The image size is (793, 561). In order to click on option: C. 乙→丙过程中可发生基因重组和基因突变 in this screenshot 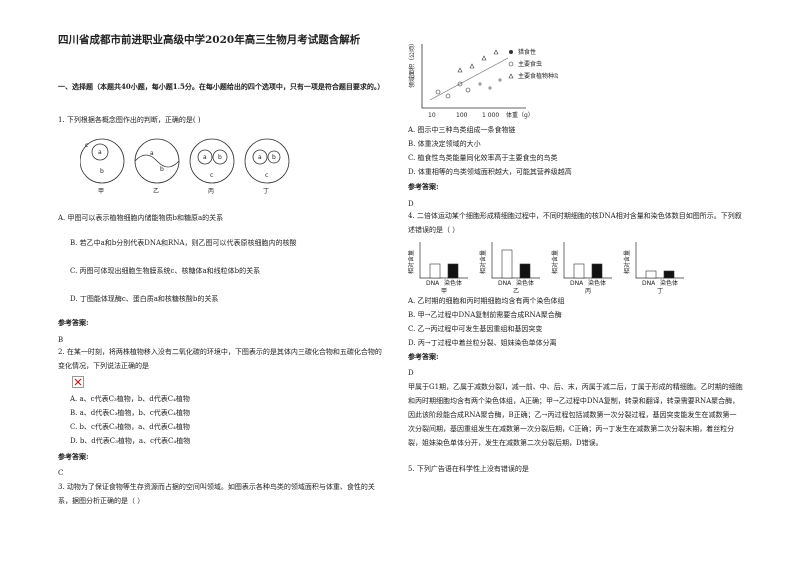, I will do `click(475, 329)`.